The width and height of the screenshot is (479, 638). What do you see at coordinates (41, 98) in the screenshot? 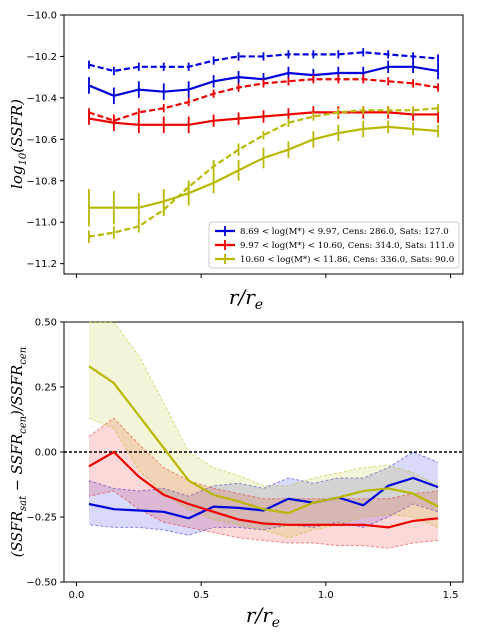
I see `top-ytick-label: −10.4` at bounding box center [41, 98].